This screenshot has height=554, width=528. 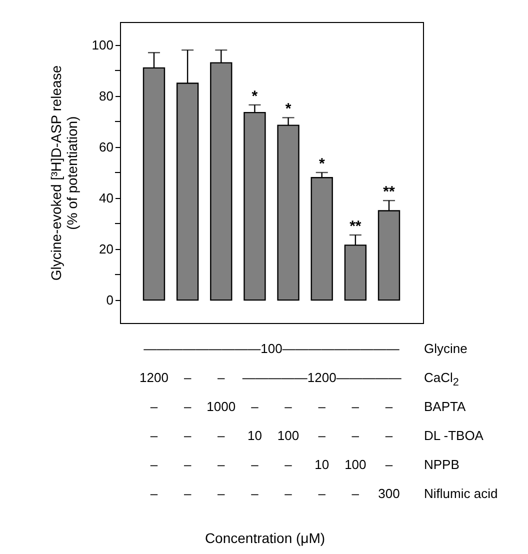 I want to click on y-tick-label: 60, so click(x=106, y=146).